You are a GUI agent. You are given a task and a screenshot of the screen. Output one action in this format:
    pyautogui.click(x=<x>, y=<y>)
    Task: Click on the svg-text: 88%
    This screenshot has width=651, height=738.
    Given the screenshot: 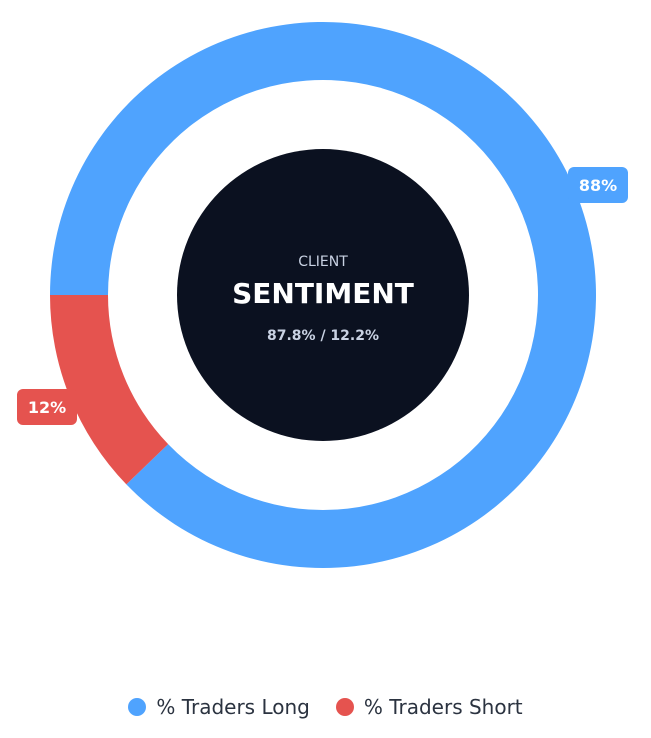 What is the action you would take?
    pyautogui.click(x=598, y=185)
    